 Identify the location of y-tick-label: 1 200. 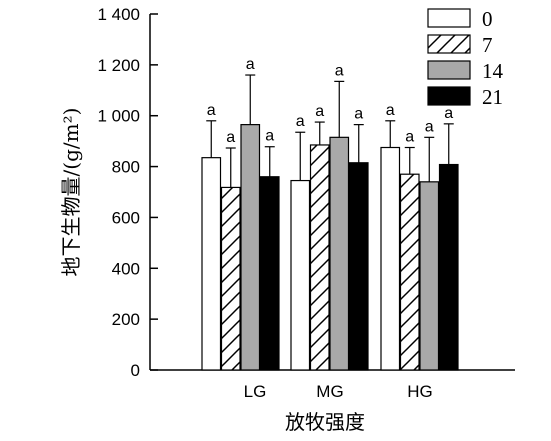
(118, 65).